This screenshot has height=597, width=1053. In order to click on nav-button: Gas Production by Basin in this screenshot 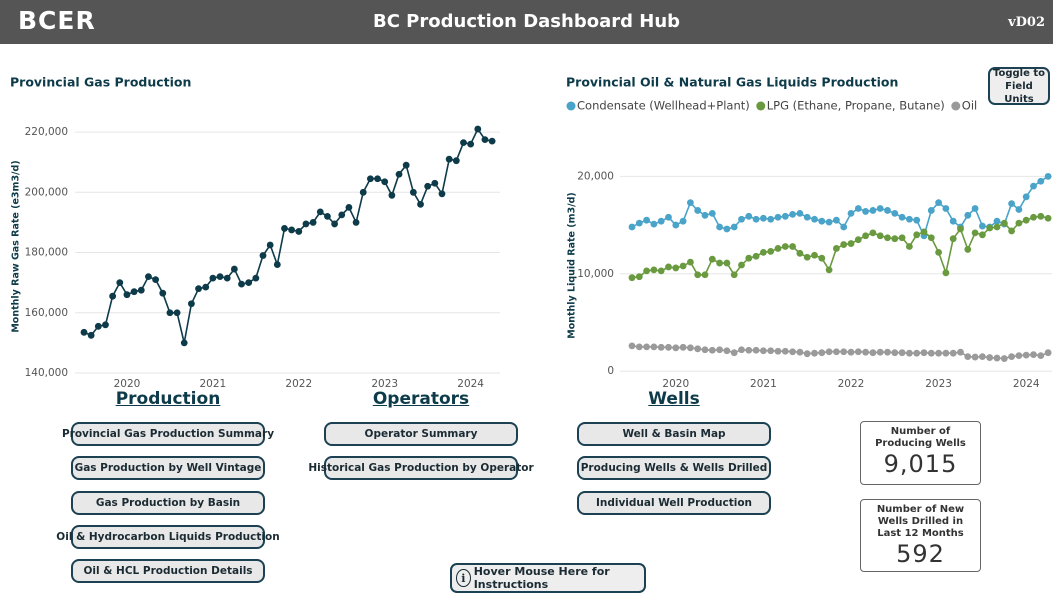, I will do `click(168, 502)`.